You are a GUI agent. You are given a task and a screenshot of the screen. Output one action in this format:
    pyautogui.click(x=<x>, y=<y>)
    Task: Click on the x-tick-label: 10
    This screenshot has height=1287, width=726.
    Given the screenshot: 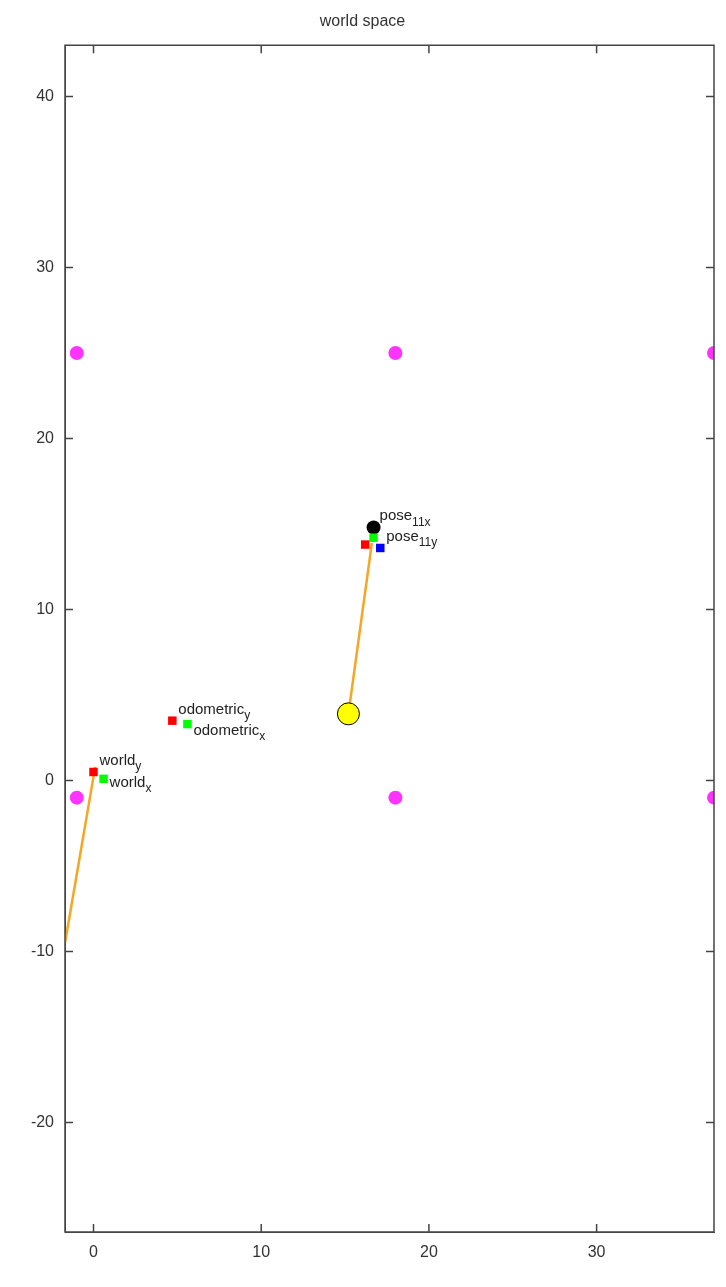 What is the action you would take?
    pyautogui.click(x=261, y=1252)
    